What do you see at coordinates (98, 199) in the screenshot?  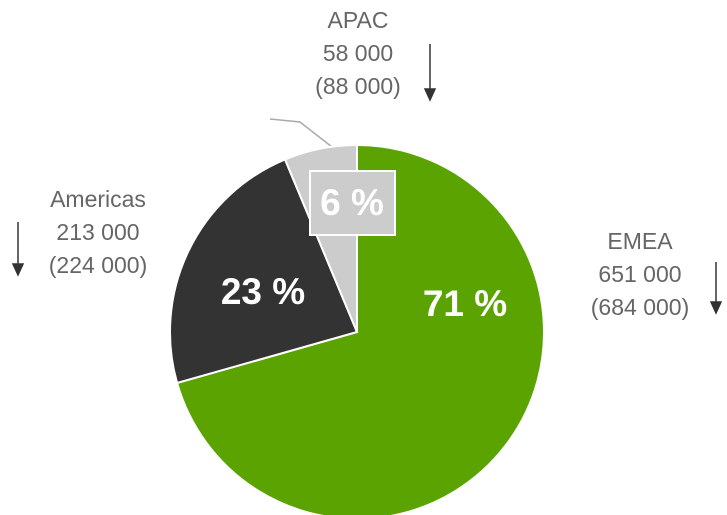 I see `category-label: Americas` at bounding box center [98, 199].